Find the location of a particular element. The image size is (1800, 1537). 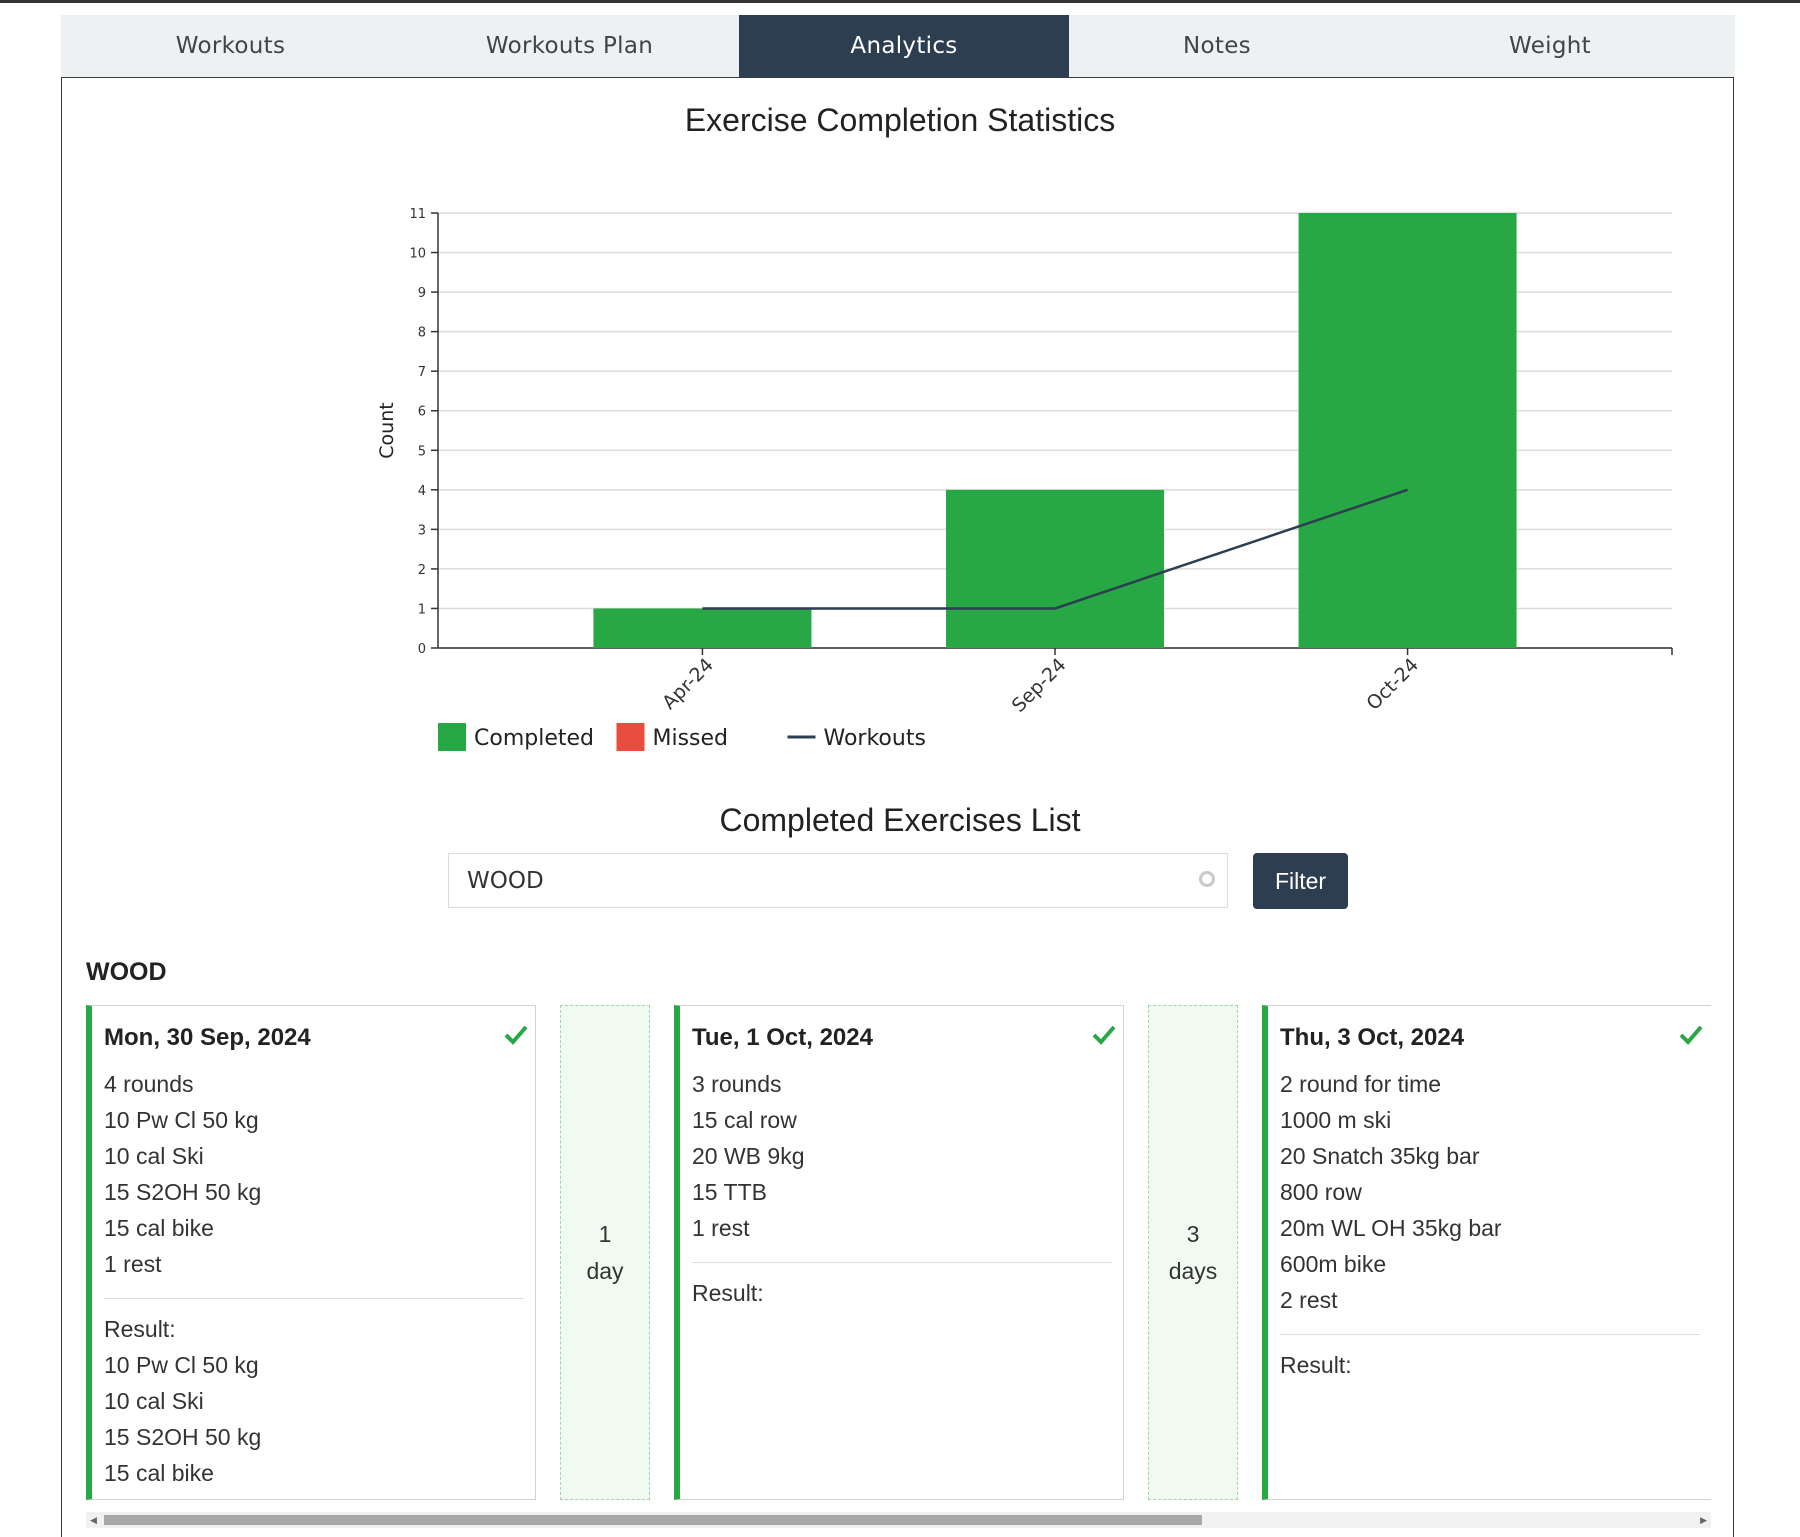

tab-analytics: Analytics is located at coordinates (904, 46).